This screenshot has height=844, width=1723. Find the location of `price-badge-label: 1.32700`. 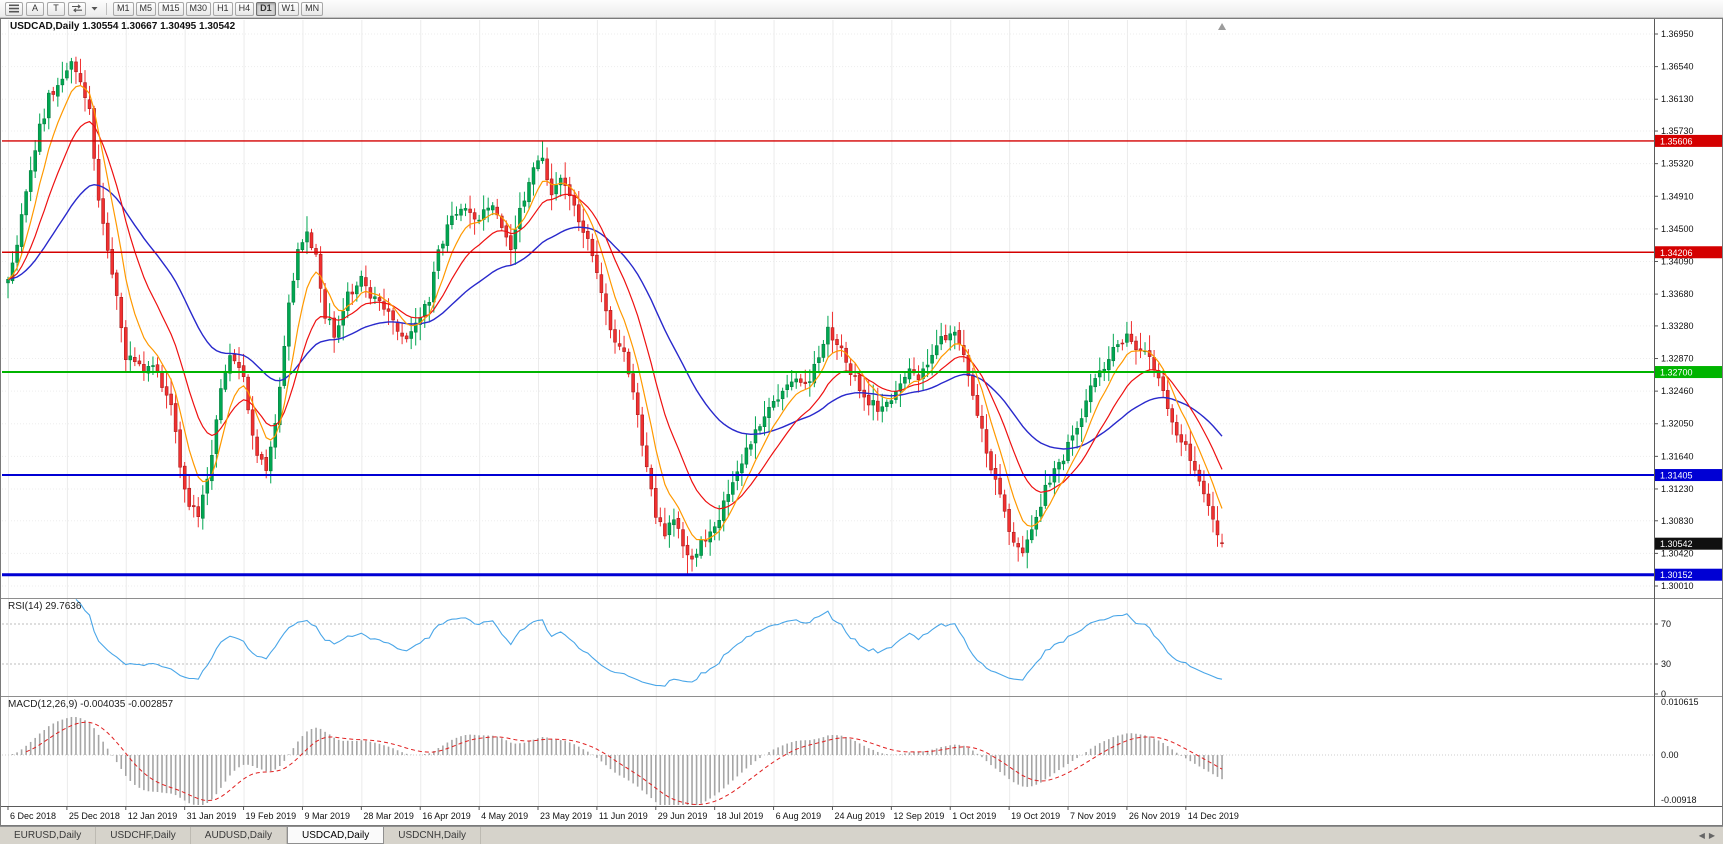

price-badge-label: 1.32700 is located at coordinates (1676, 373).